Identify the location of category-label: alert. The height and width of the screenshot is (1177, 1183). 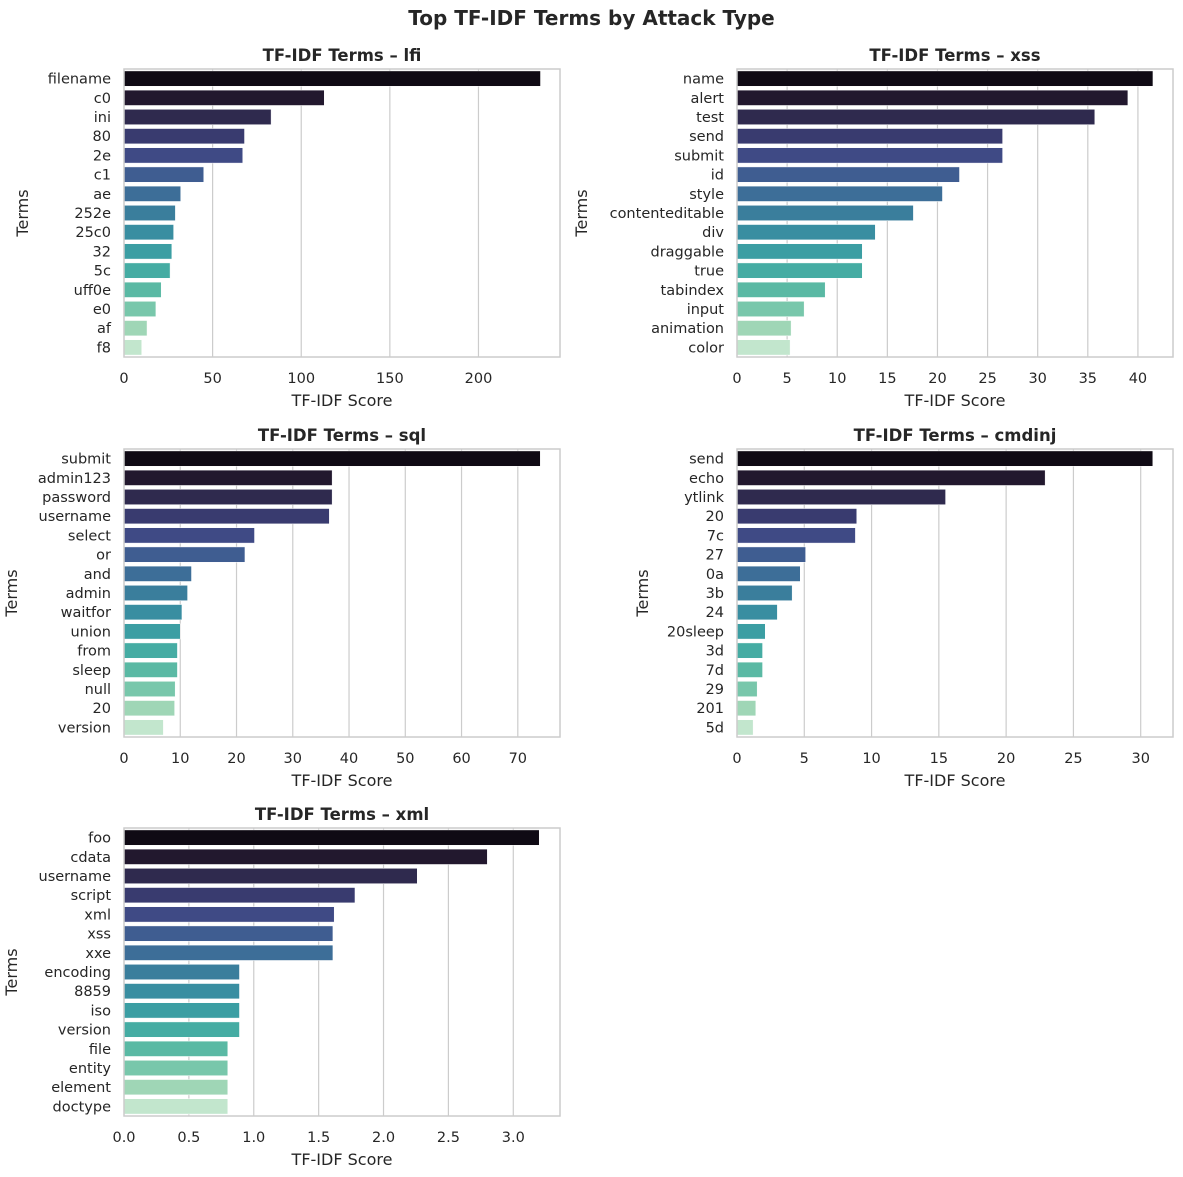
(708, 99).